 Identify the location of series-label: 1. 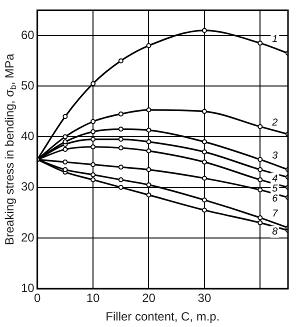
(275, 39).